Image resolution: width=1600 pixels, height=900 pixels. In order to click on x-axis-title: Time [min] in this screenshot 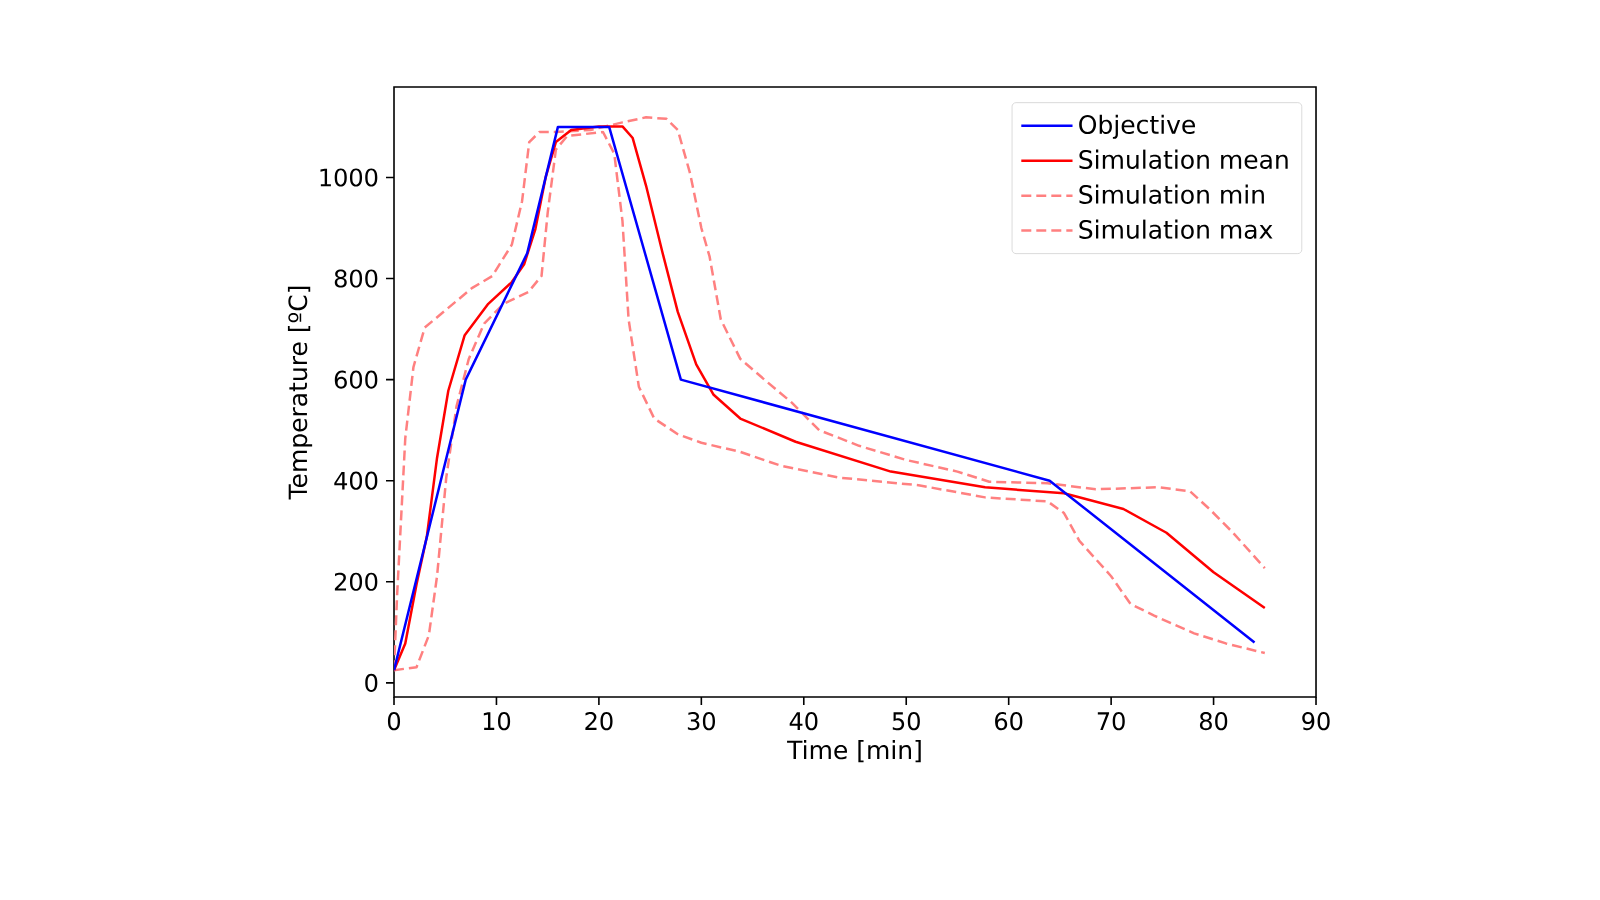, I will do `click(854, 751)`.